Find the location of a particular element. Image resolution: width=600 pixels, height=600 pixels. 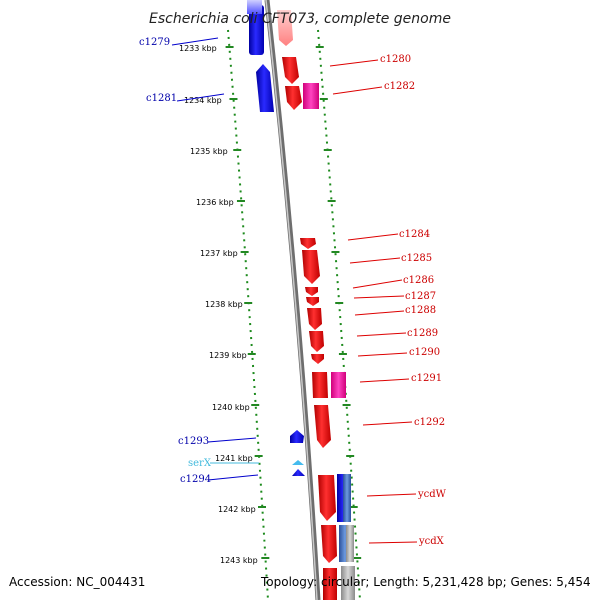

map-title: Escherichia coli CFT073, complete genome is located at coordinates (300, 19).